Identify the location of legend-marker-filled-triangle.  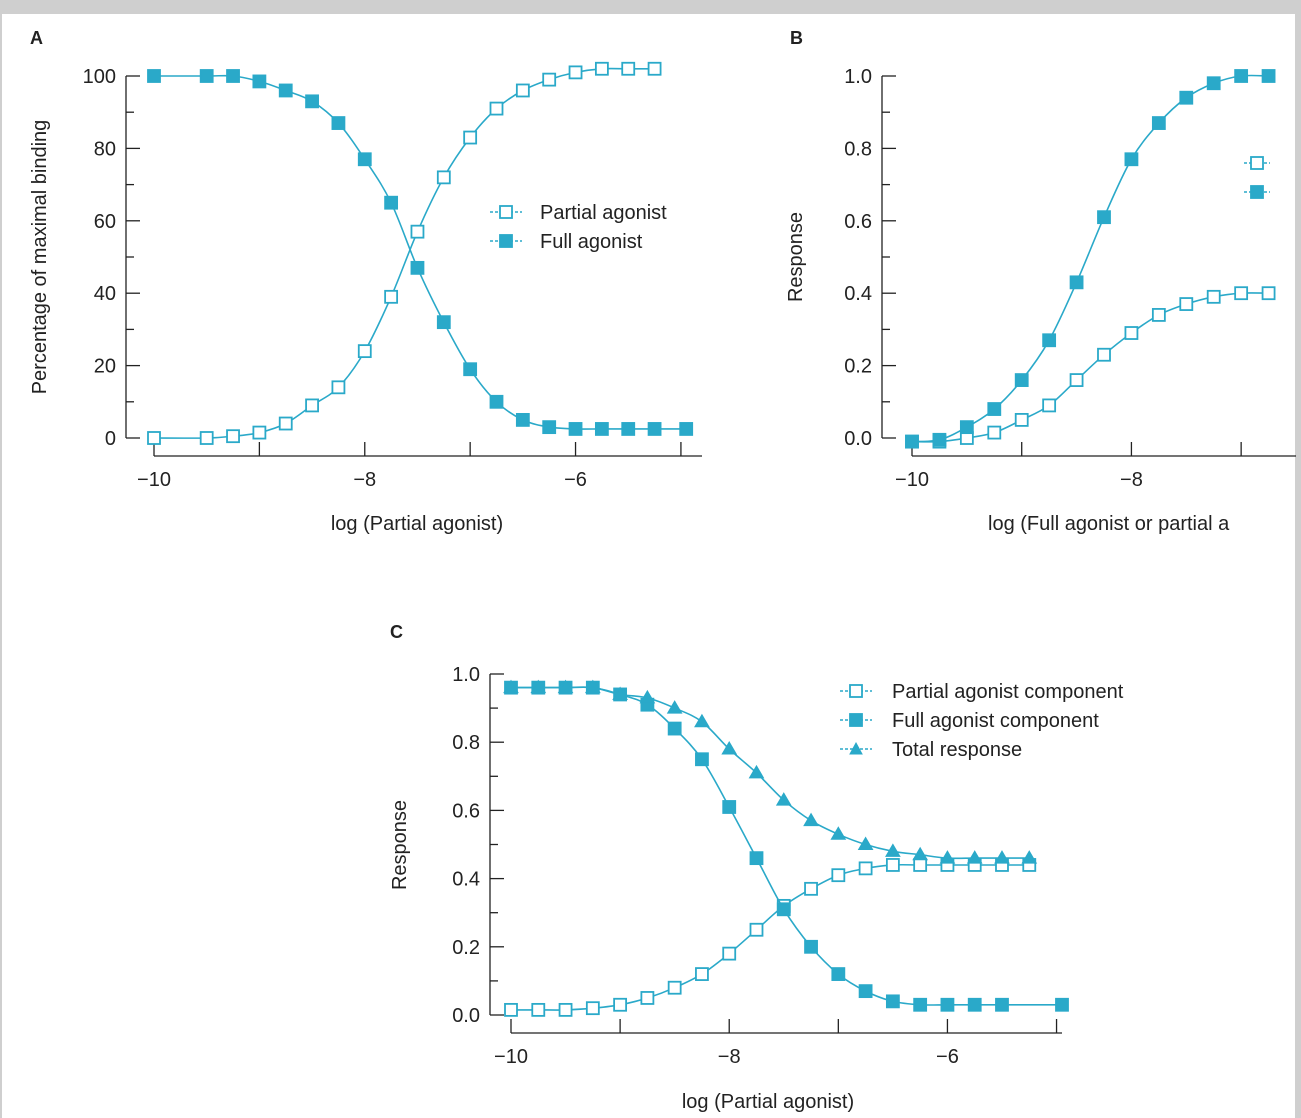
(856, 748).